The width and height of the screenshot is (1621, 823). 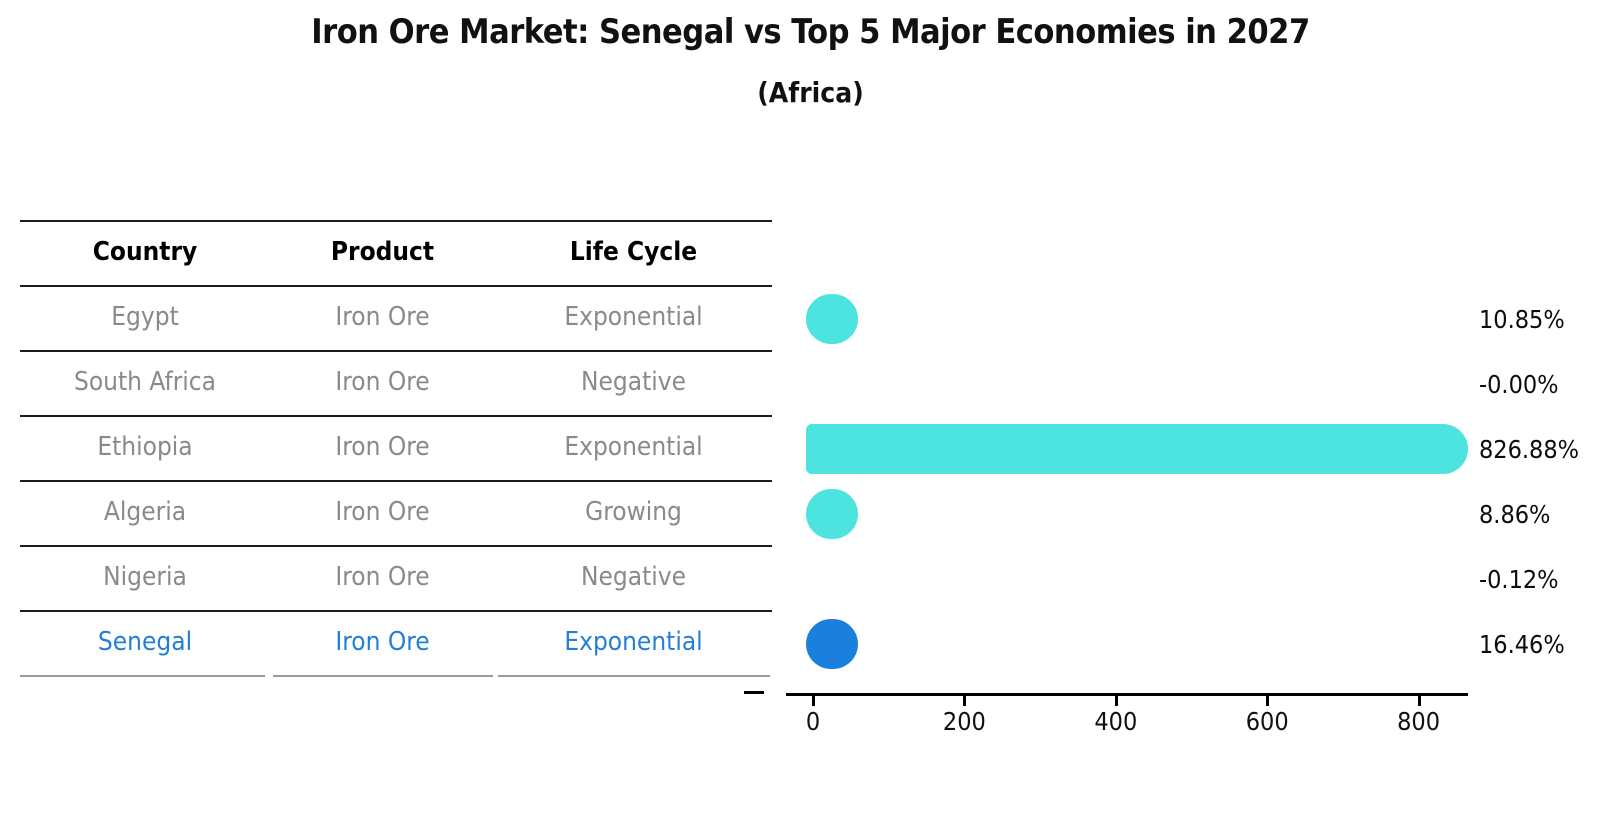 I want to click on table-cell-country: Algeria, so click(x=145, y=512).